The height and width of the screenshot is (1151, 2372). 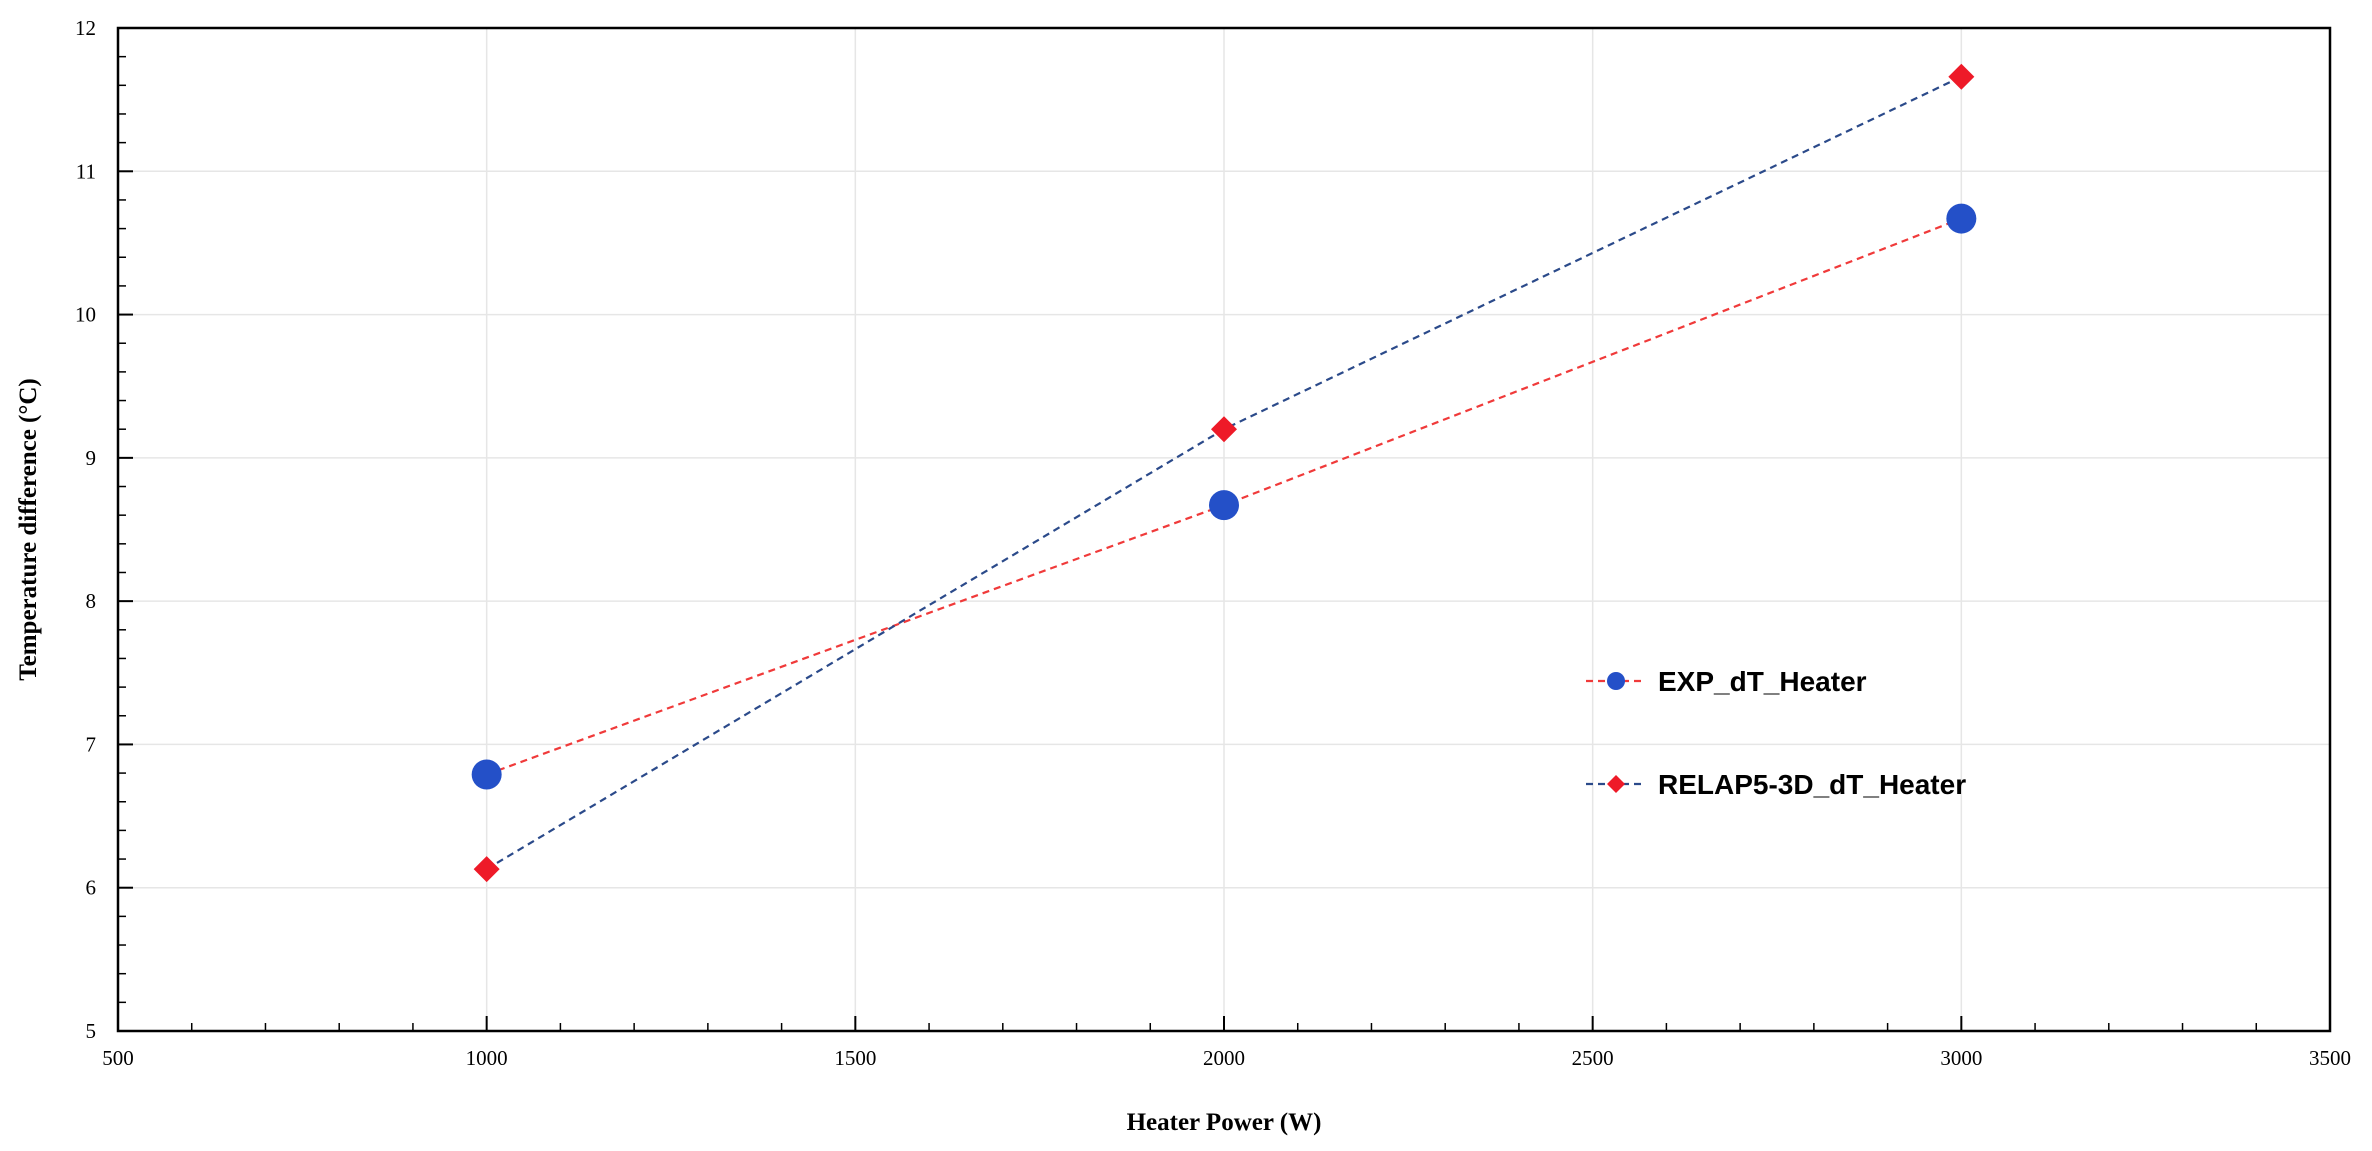 What do you see at coordinates (2330, 1058) in the screenshot?
I see `x-tick-label-3500: 3500` at bounding box center [2330, 1058].